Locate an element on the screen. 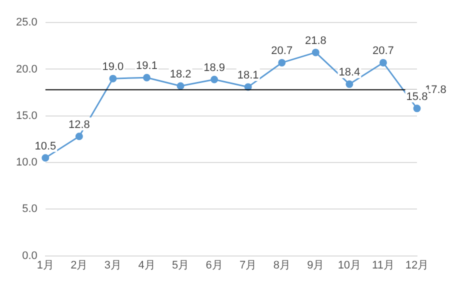  data-label: 18.2 is located at coordinates (181, 74).